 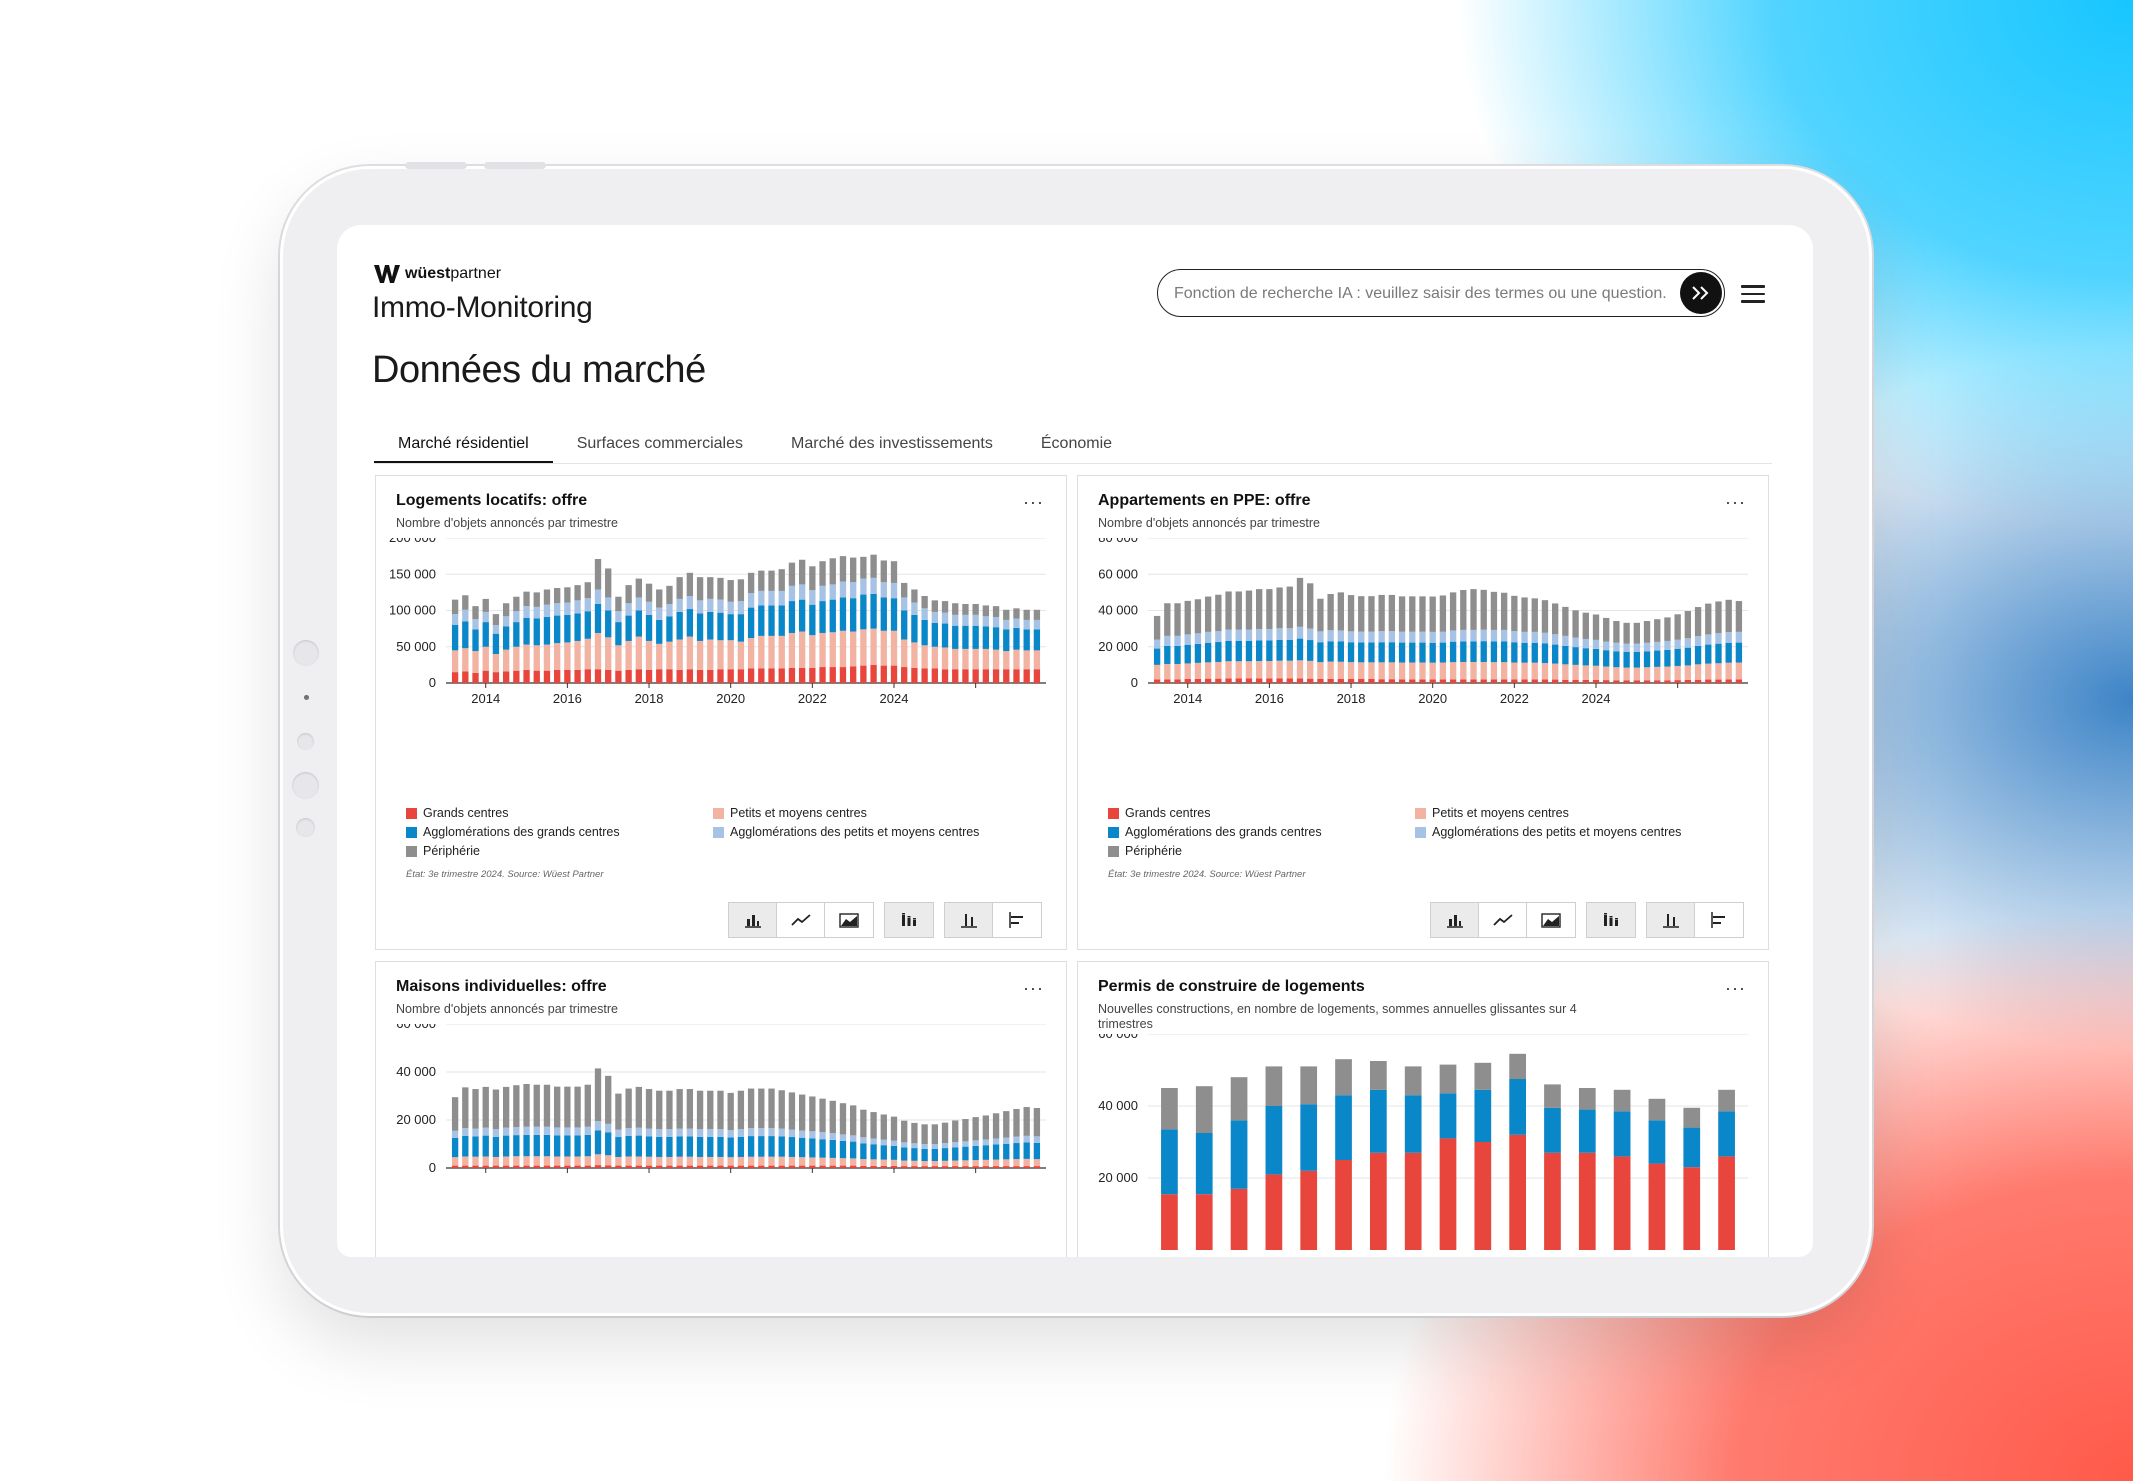 I want to click on search-submit-button, so click(x=1701, y=293).